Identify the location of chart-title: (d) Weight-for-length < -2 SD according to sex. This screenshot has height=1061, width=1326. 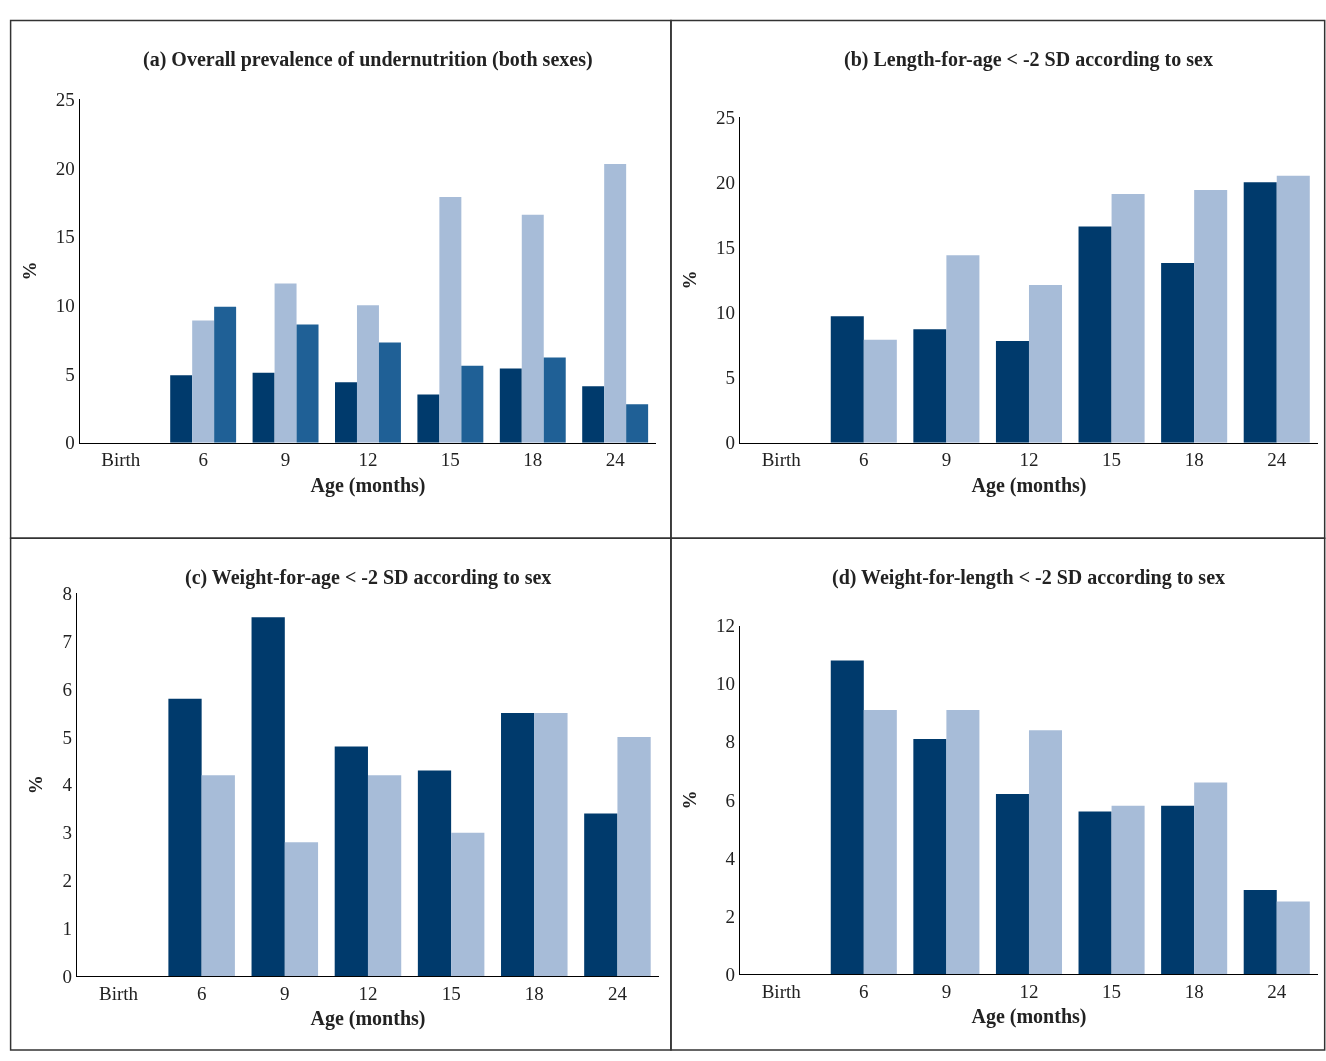
(1029, 577).